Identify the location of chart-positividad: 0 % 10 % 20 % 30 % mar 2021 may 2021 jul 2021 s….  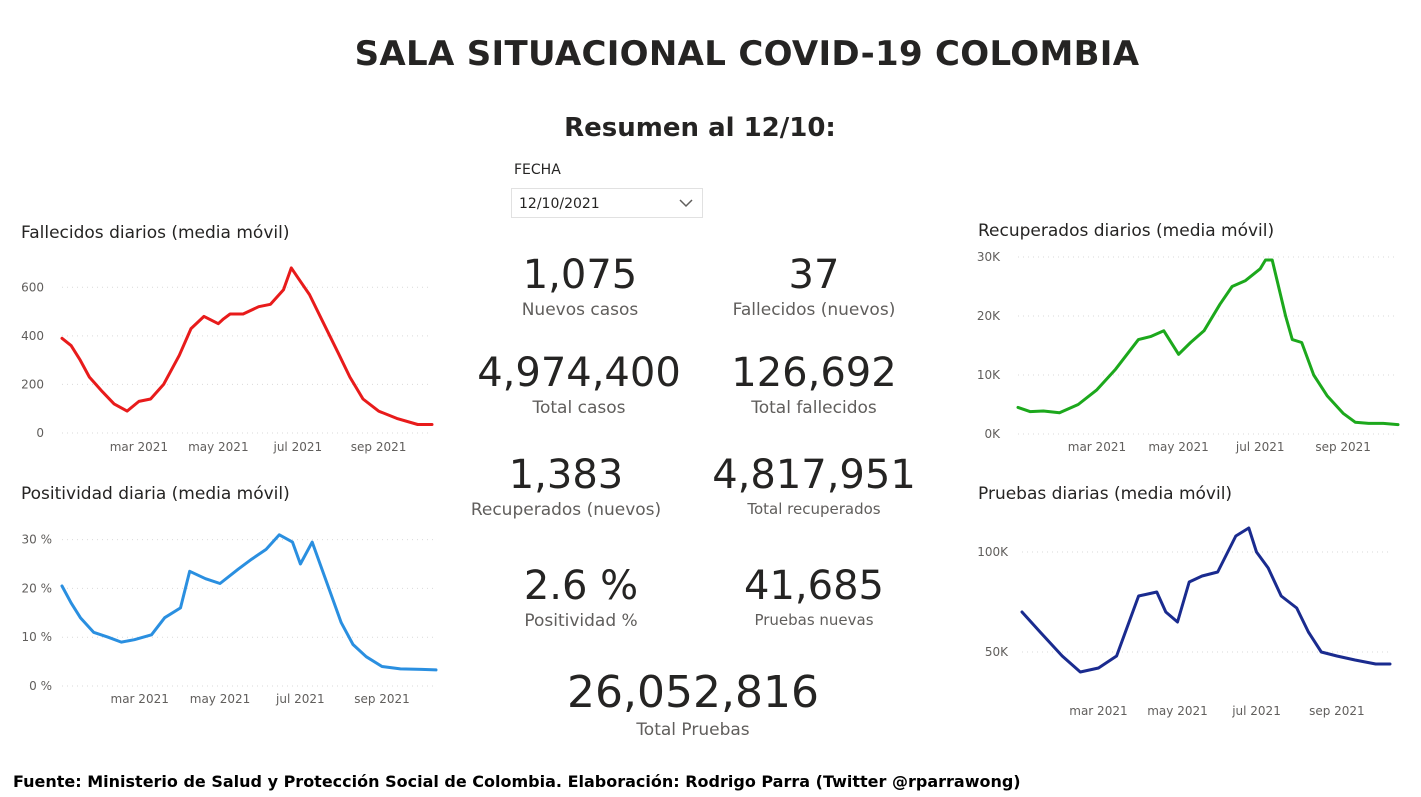
(230, 619).